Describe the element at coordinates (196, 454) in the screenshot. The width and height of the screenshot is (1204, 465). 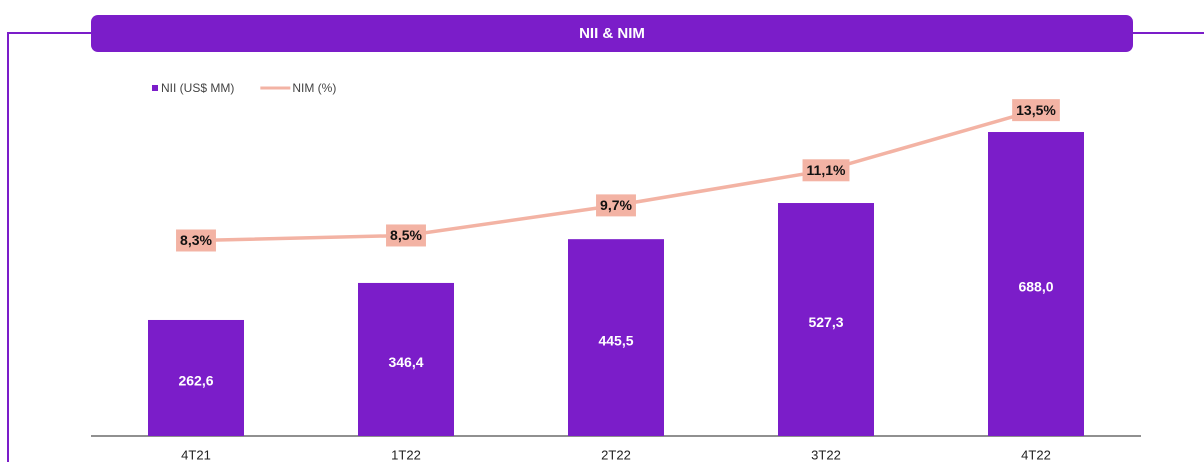
I see `x-tick-label: 4T21` at that location.